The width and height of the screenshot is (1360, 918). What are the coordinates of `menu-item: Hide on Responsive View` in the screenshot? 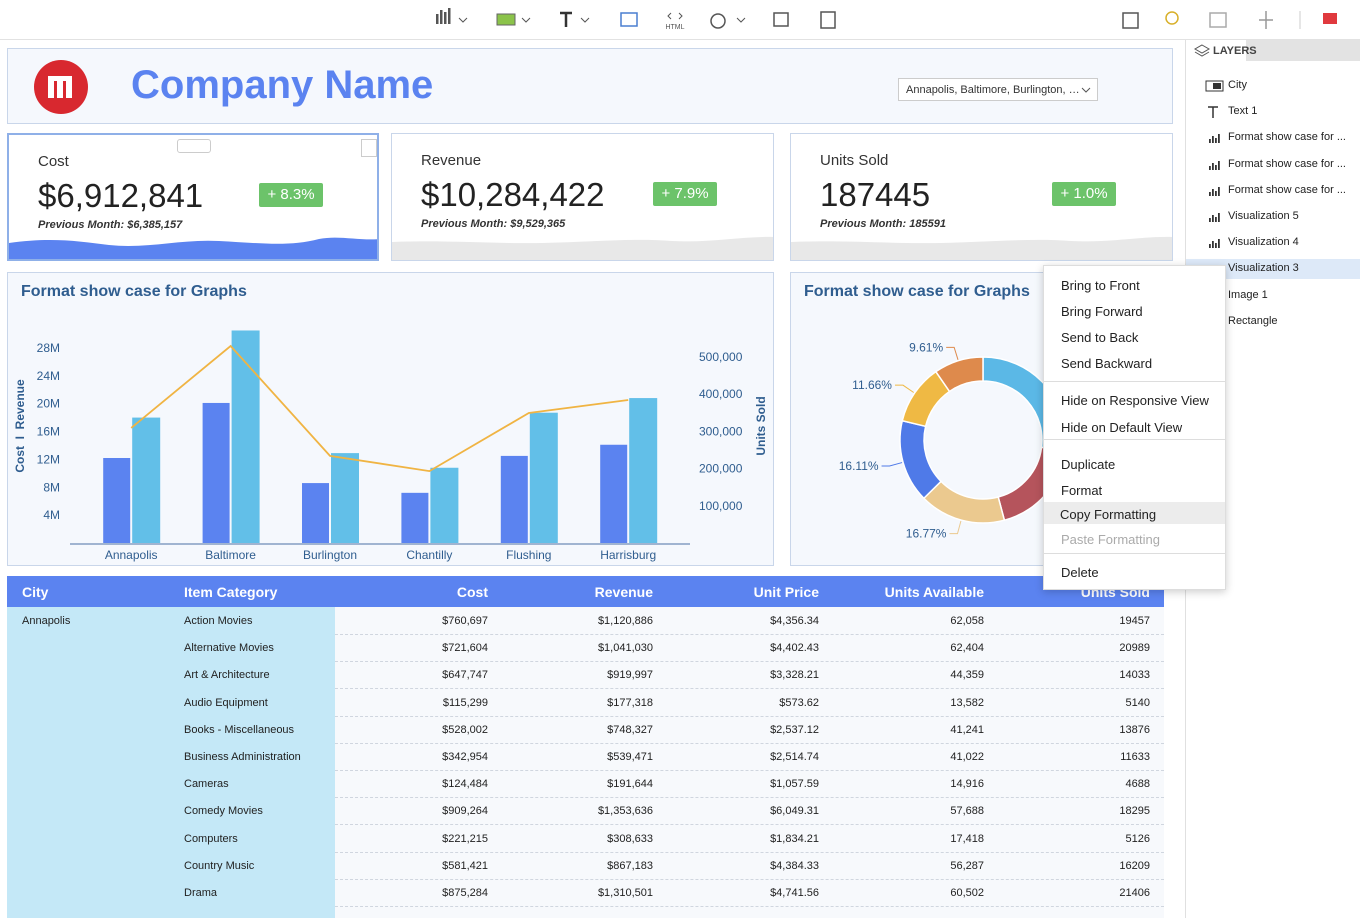 It's located at (1134, 399).